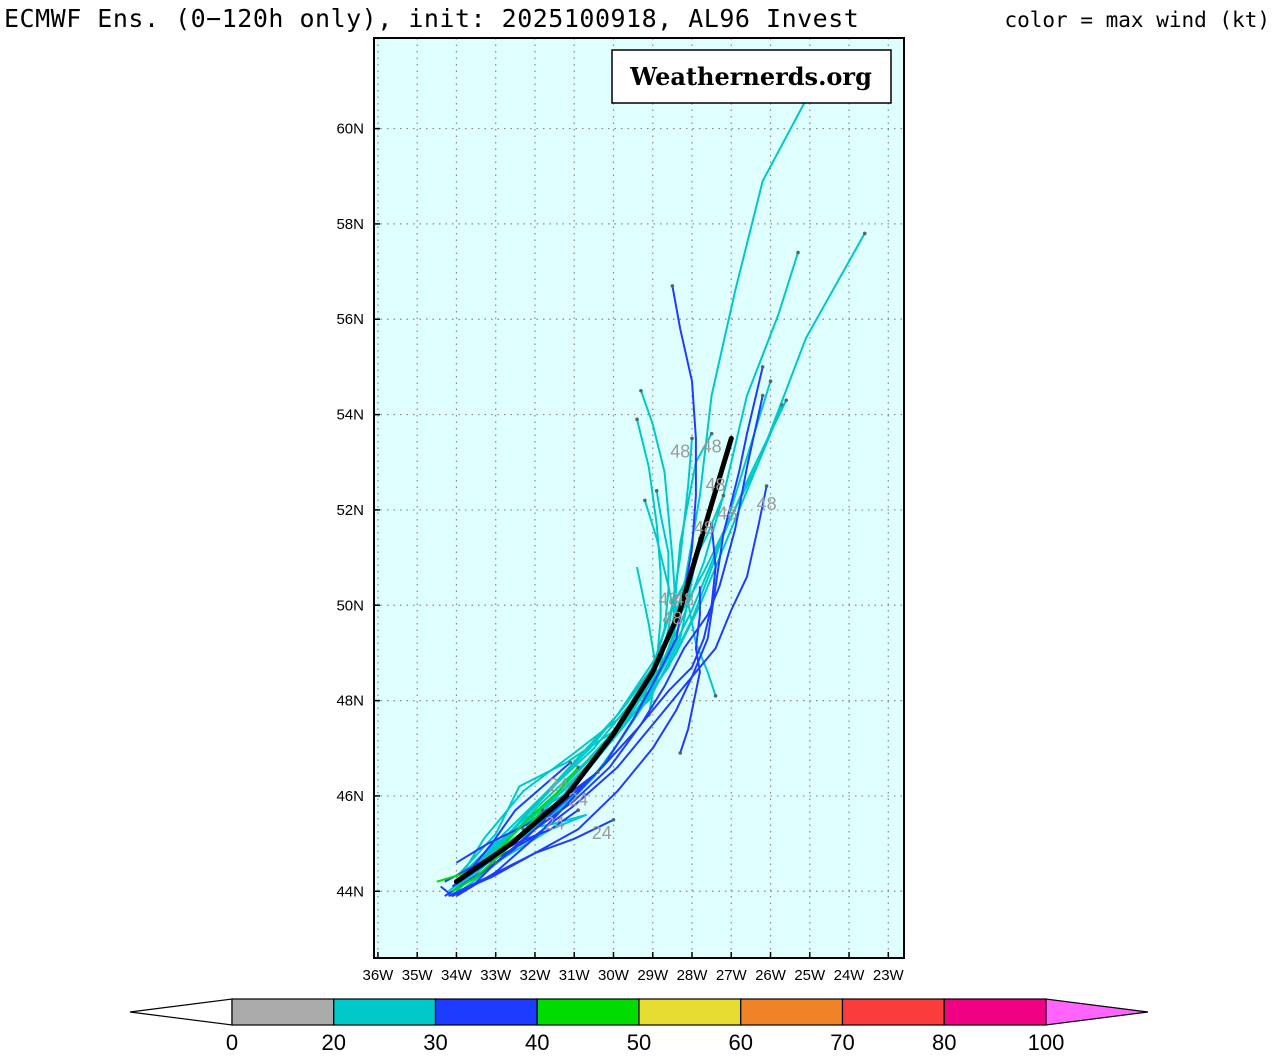  What do you see at coordinates (435, 1042) in the screenshot?
I see `colorbar-label: 30` at bounding box center [435, 1042].